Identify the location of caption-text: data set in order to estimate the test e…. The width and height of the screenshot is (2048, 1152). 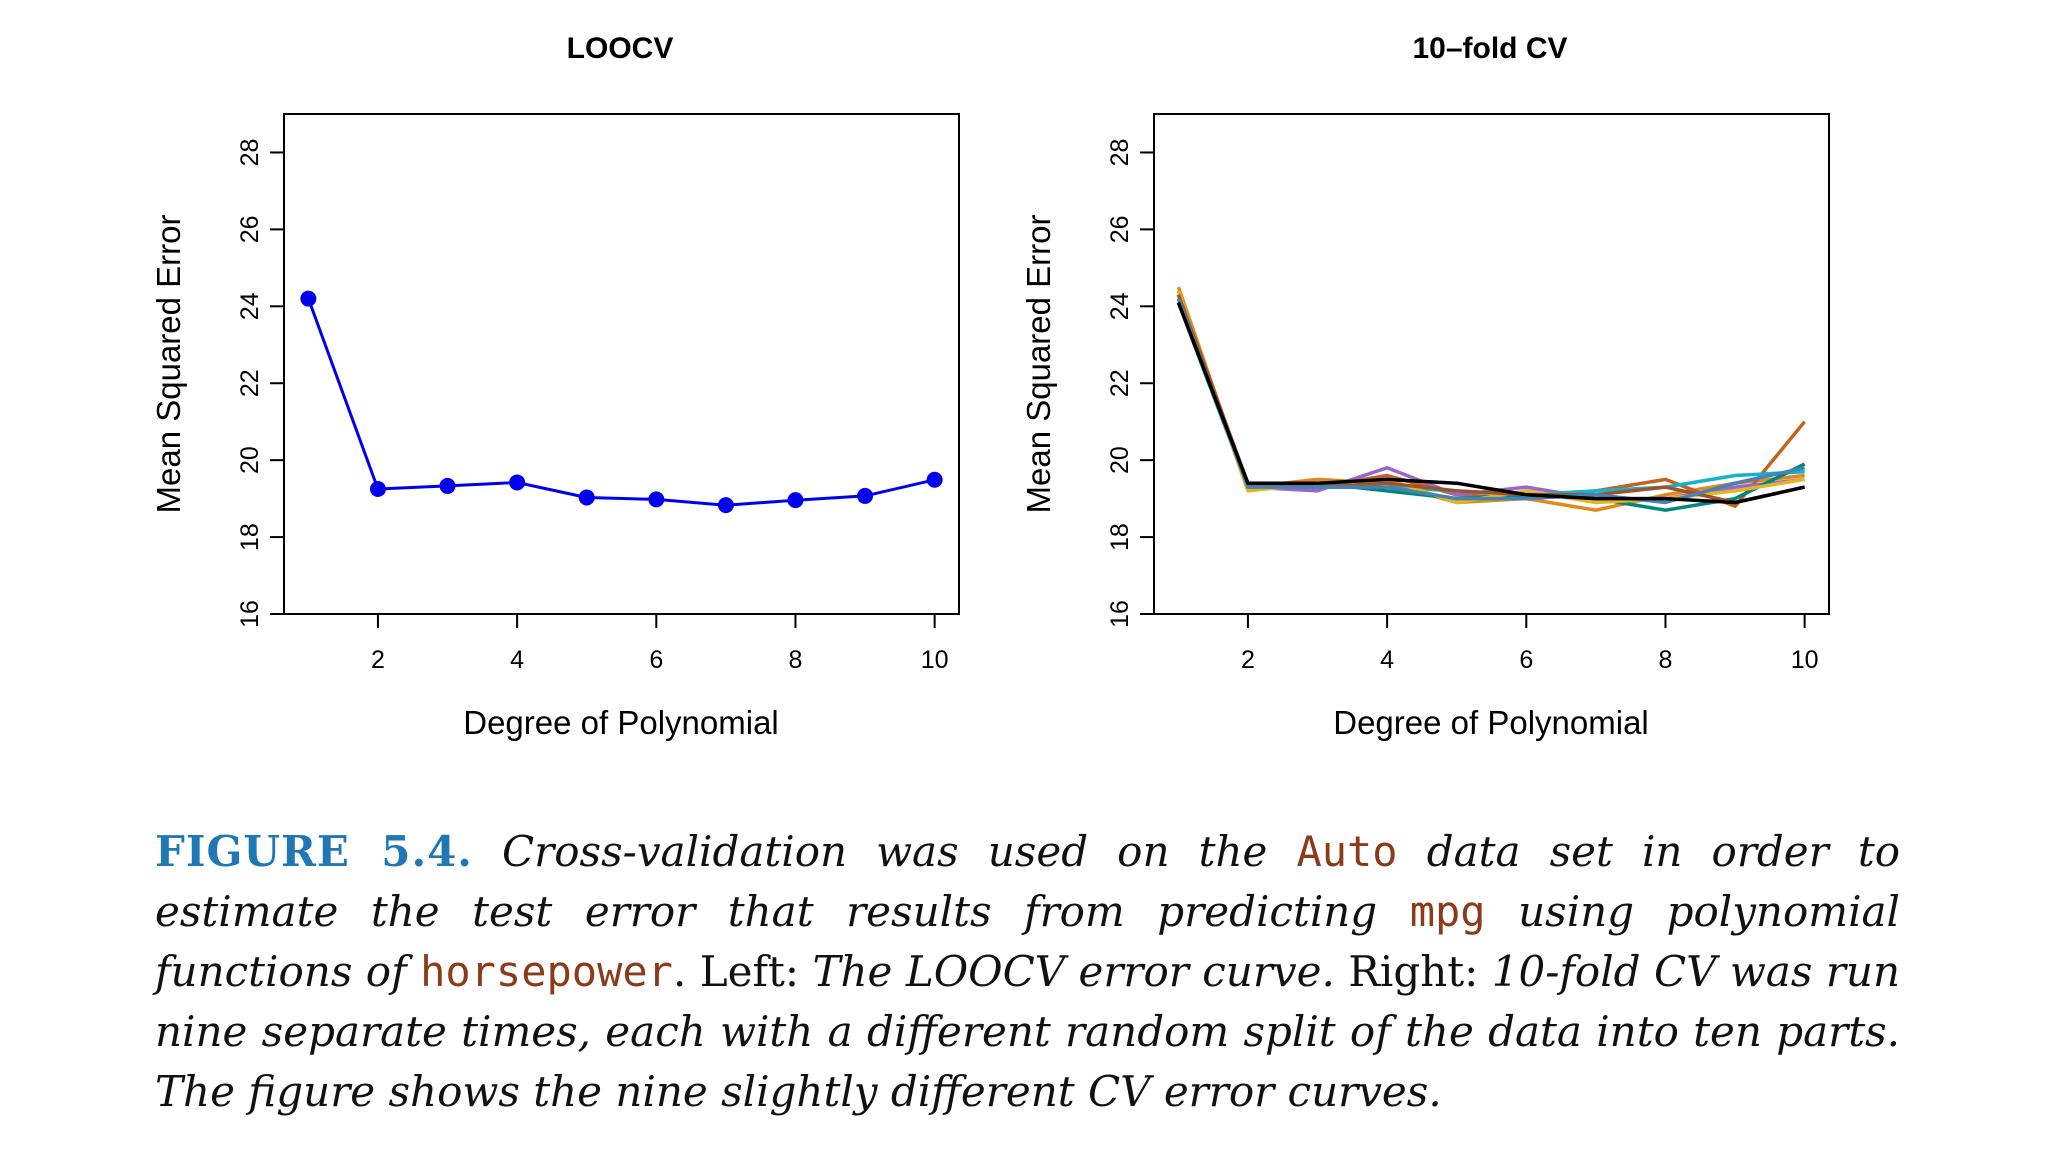
(1027, 881).